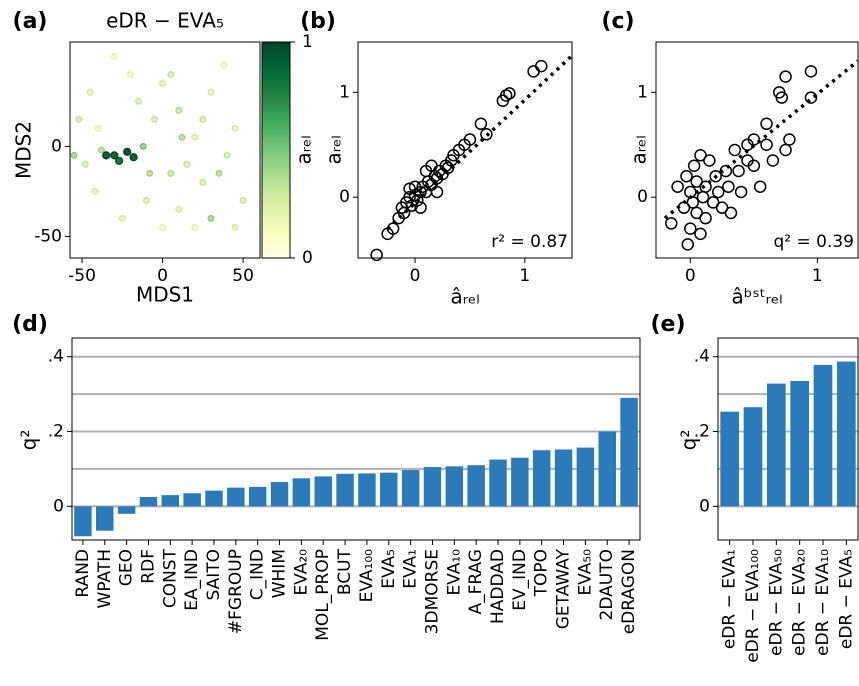 Image resolution: width=859 pixels, height=686 pixels. Describe the element at coordinates (639, 149) in the screenshot. I see `y-axis-label: aᵣₑₗ` at that location.